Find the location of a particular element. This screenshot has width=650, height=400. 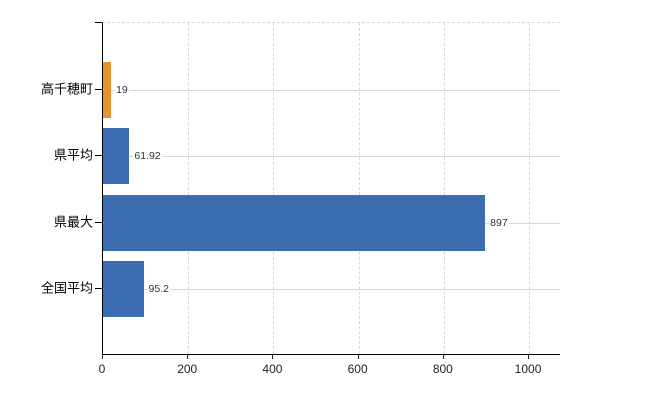

x-axis-tick-label: 600 is located at coordinates (357, 369).